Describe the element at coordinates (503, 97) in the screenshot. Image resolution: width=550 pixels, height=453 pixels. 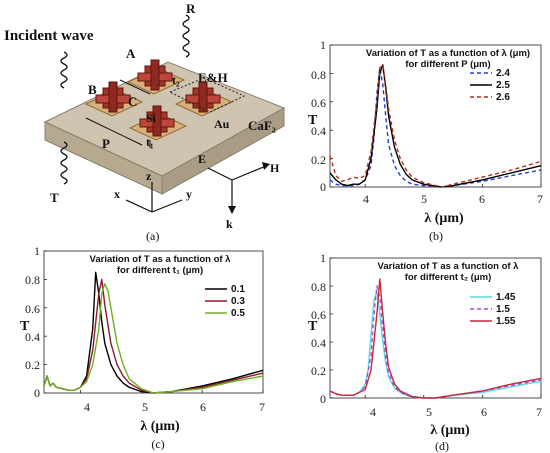
I see `legend-label: 2.6` at that location.